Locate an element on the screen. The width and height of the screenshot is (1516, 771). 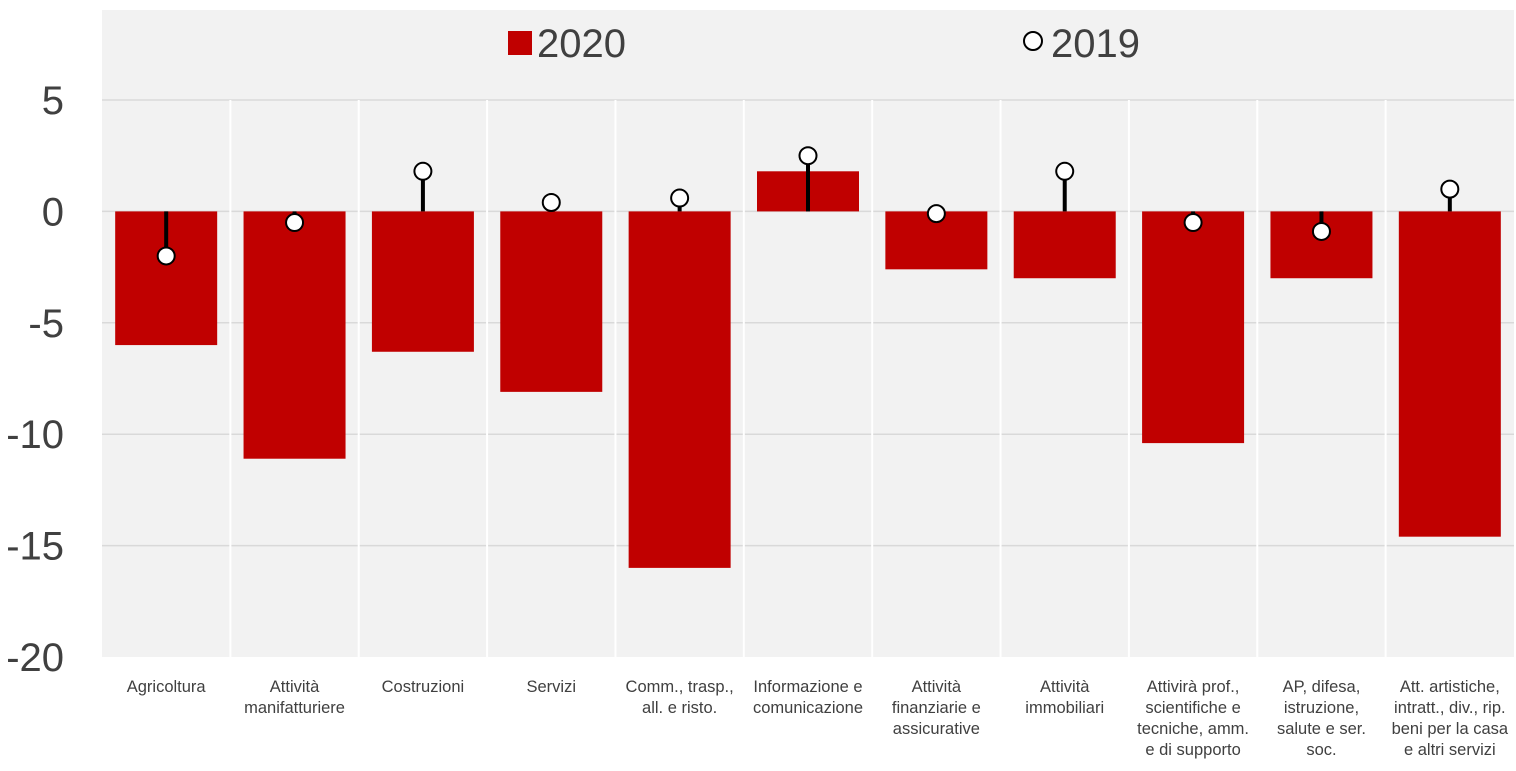
x-tick-label: Attività finanziarie e assicurative is located at coordinates (936, 708).